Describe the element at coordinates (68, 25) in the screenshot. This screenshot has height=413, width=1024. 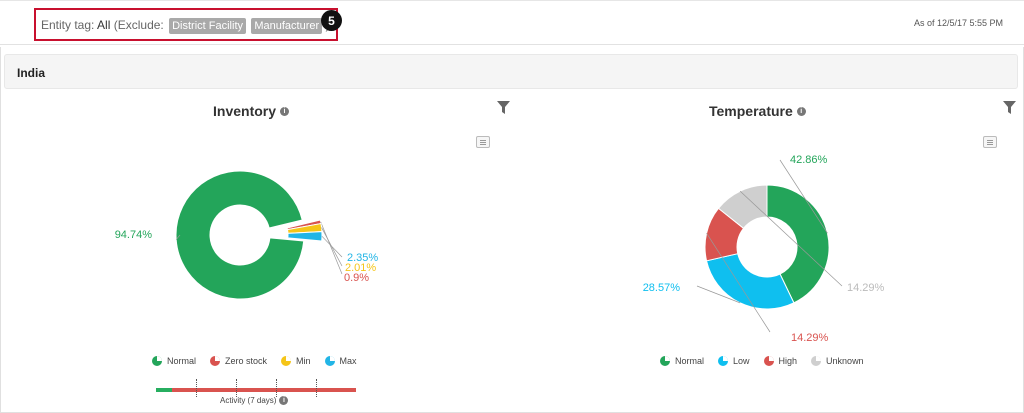
I see `entity-tag-label: Entity tag:` at that location.